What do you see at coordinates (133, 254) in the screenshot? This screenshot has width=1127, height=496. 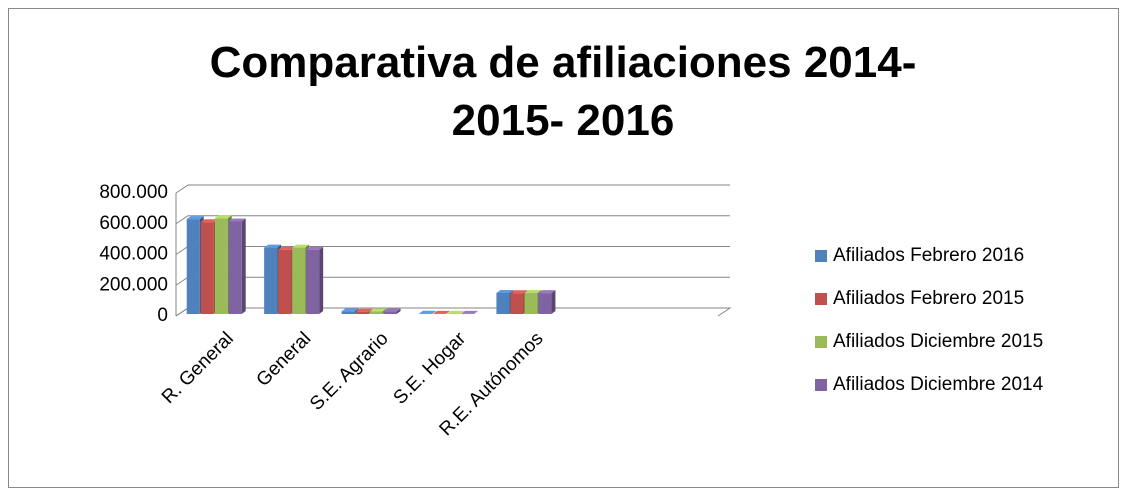 I see `y-tick-label: 400.000` at bounding box center [133, 254].